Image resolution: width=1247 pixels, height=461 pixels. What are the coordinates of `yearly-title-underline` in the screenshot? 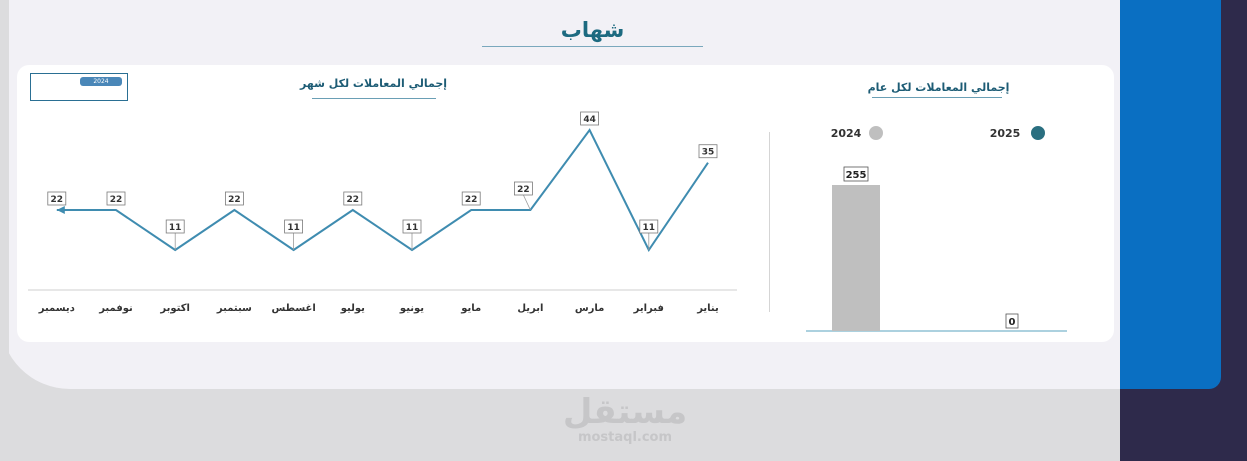 It's located at (937, 97).